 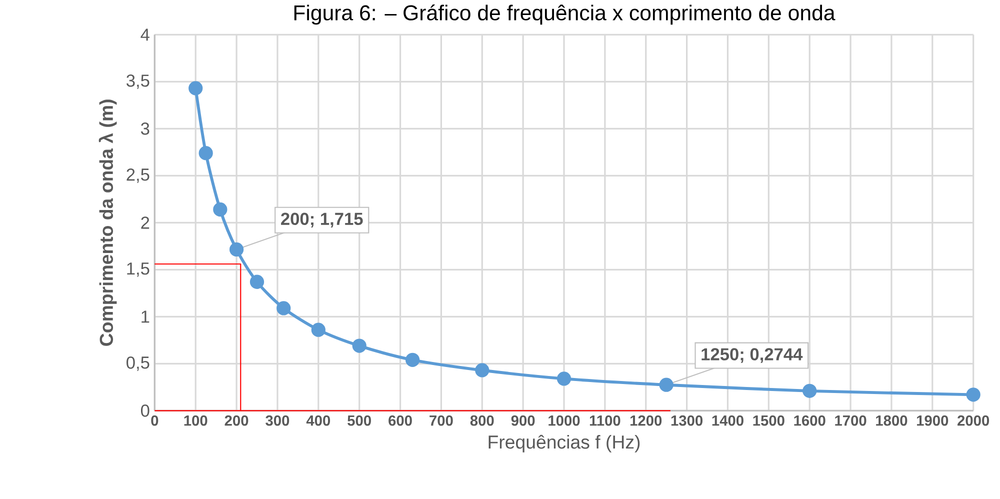 I want to click on annotation: 200; 1,715, so click(x=322, y=220).